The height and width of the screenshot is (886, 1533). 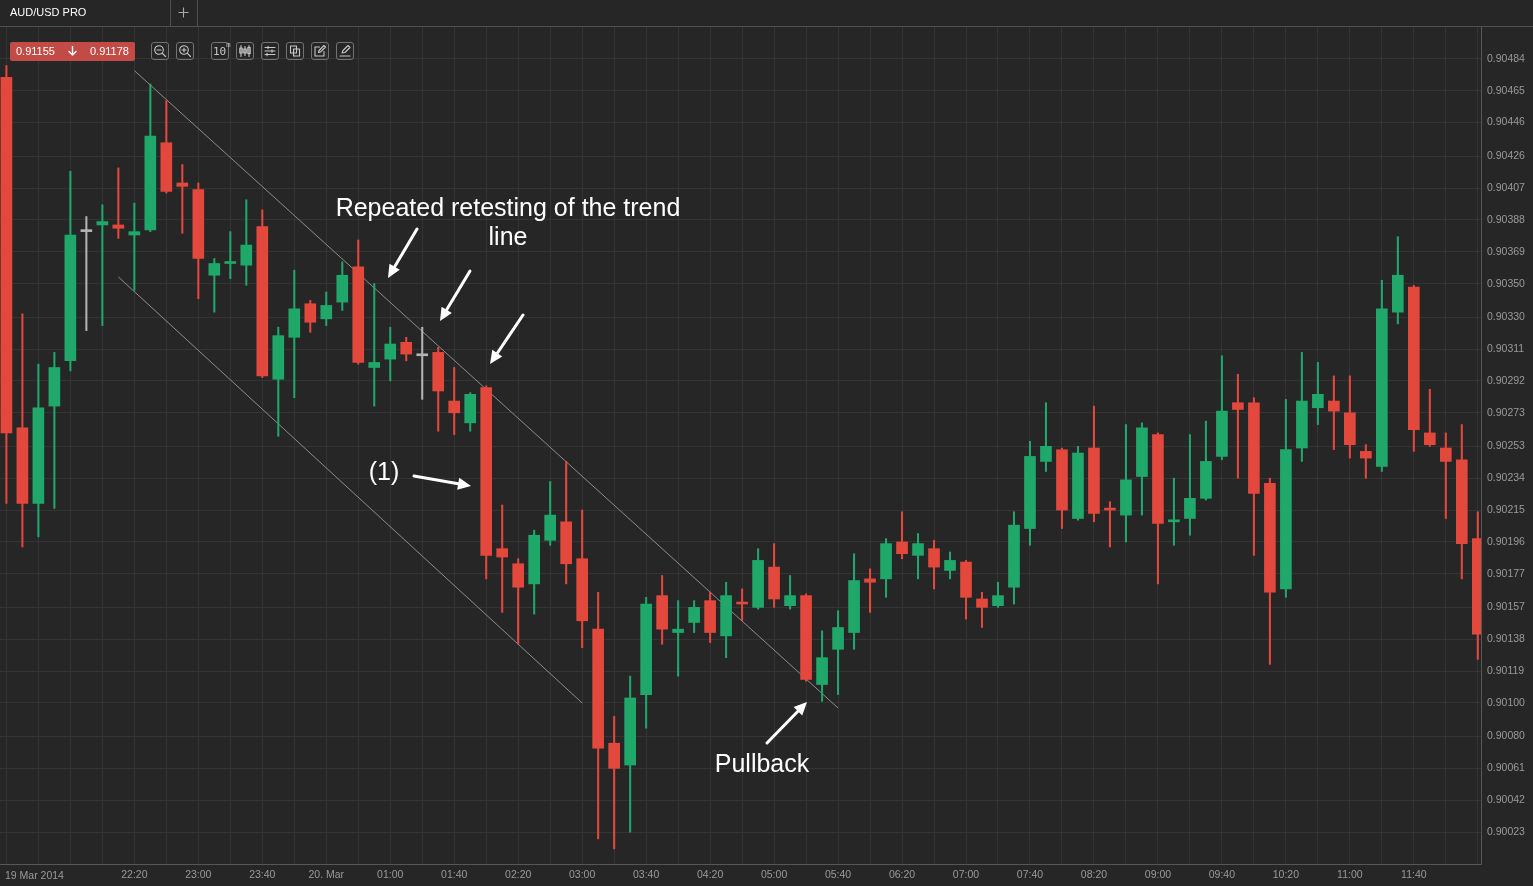 What do you see at coordinates (762, 762) in the screenshot?
I see `annotation: Pullback` at bounding box center [762, 762].